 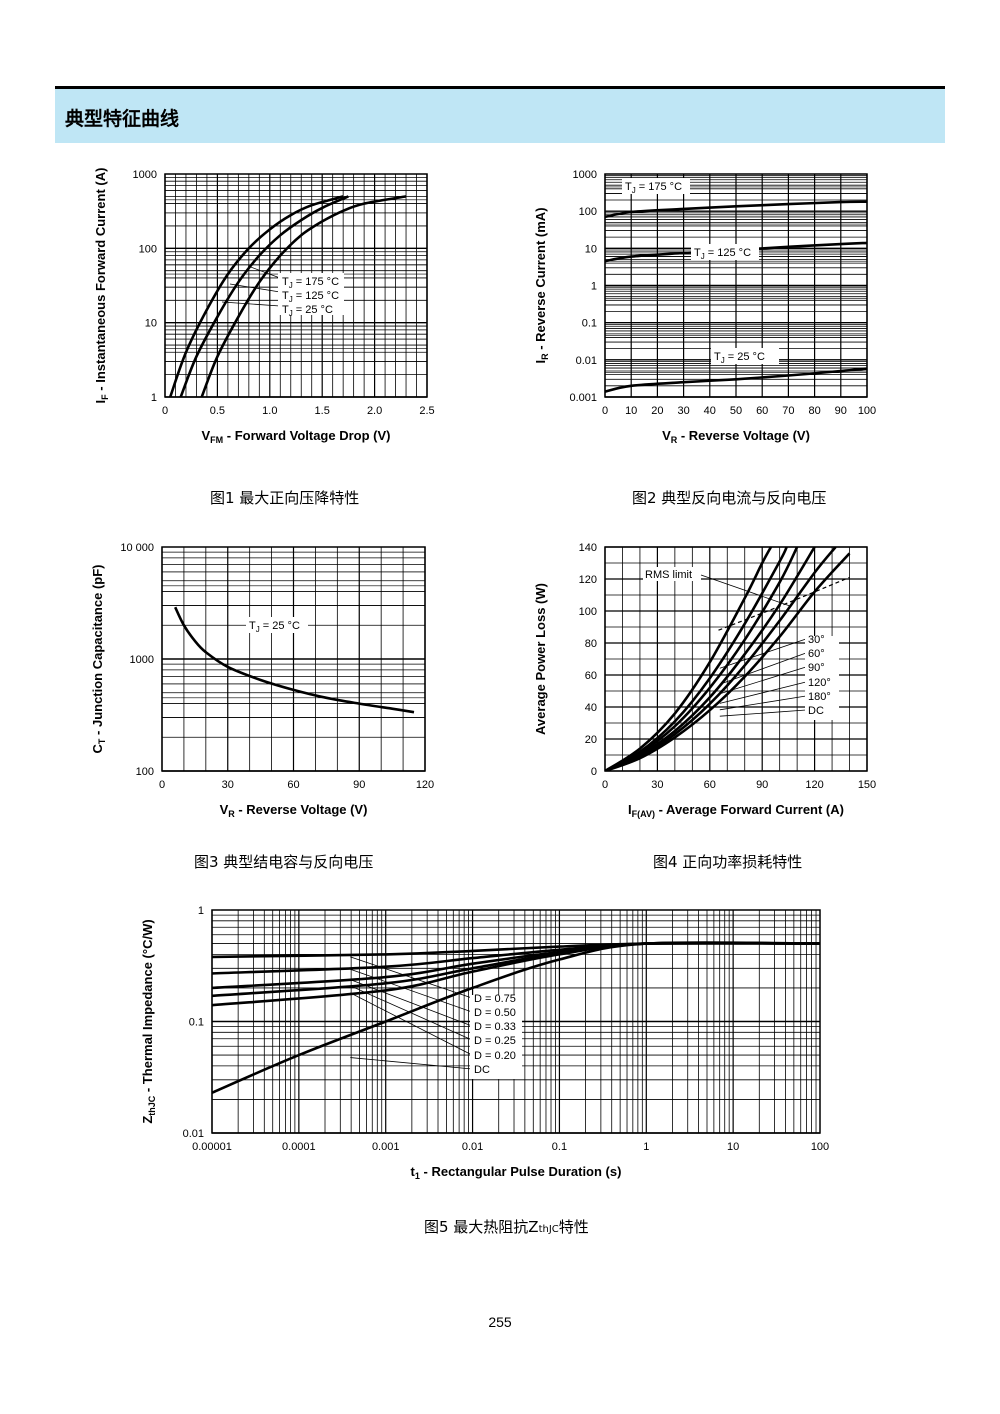 What do you see at coordinates (516, 1172) in the screenshot?
I see `x-axis-label: t1 - Rectangular Pulse Duration (s)` at bounding box center [516, 1172].